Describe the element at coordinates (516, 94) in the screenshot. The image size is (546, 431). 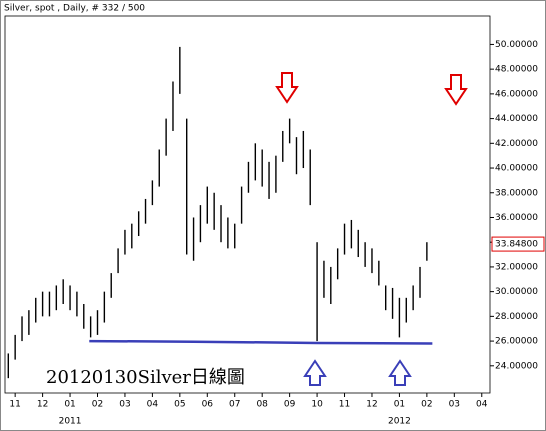
I see `y-tick-label: 46.00000` at that location.